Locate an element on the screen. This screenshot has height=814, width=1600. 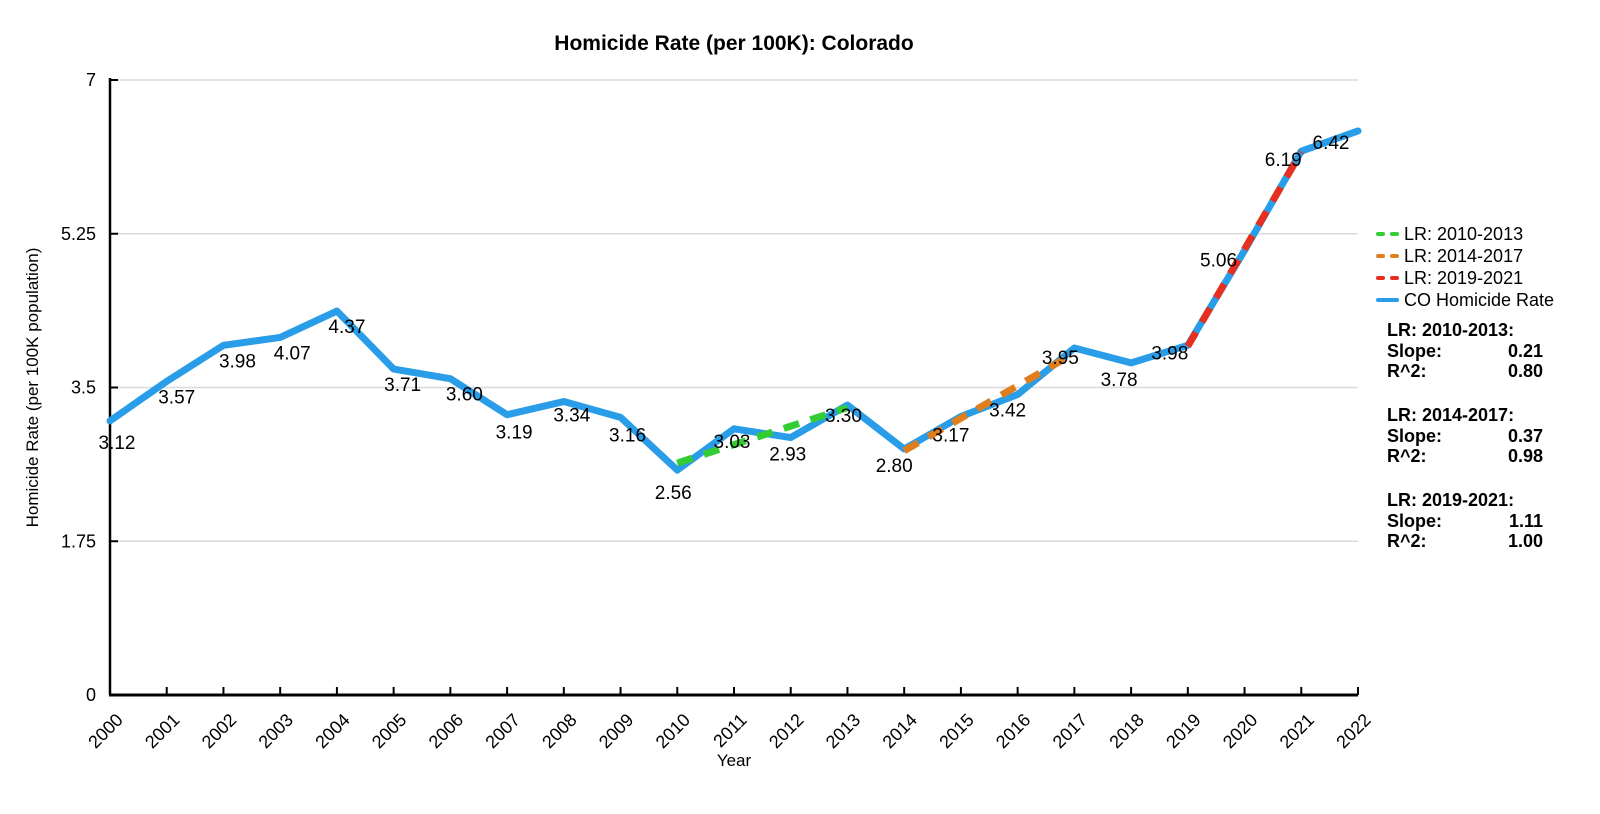
stats-block-2010-2013: LR: 2010-2013: Slope: 0.21 R^2: 0.80 is located at coordinates (1465, 350).